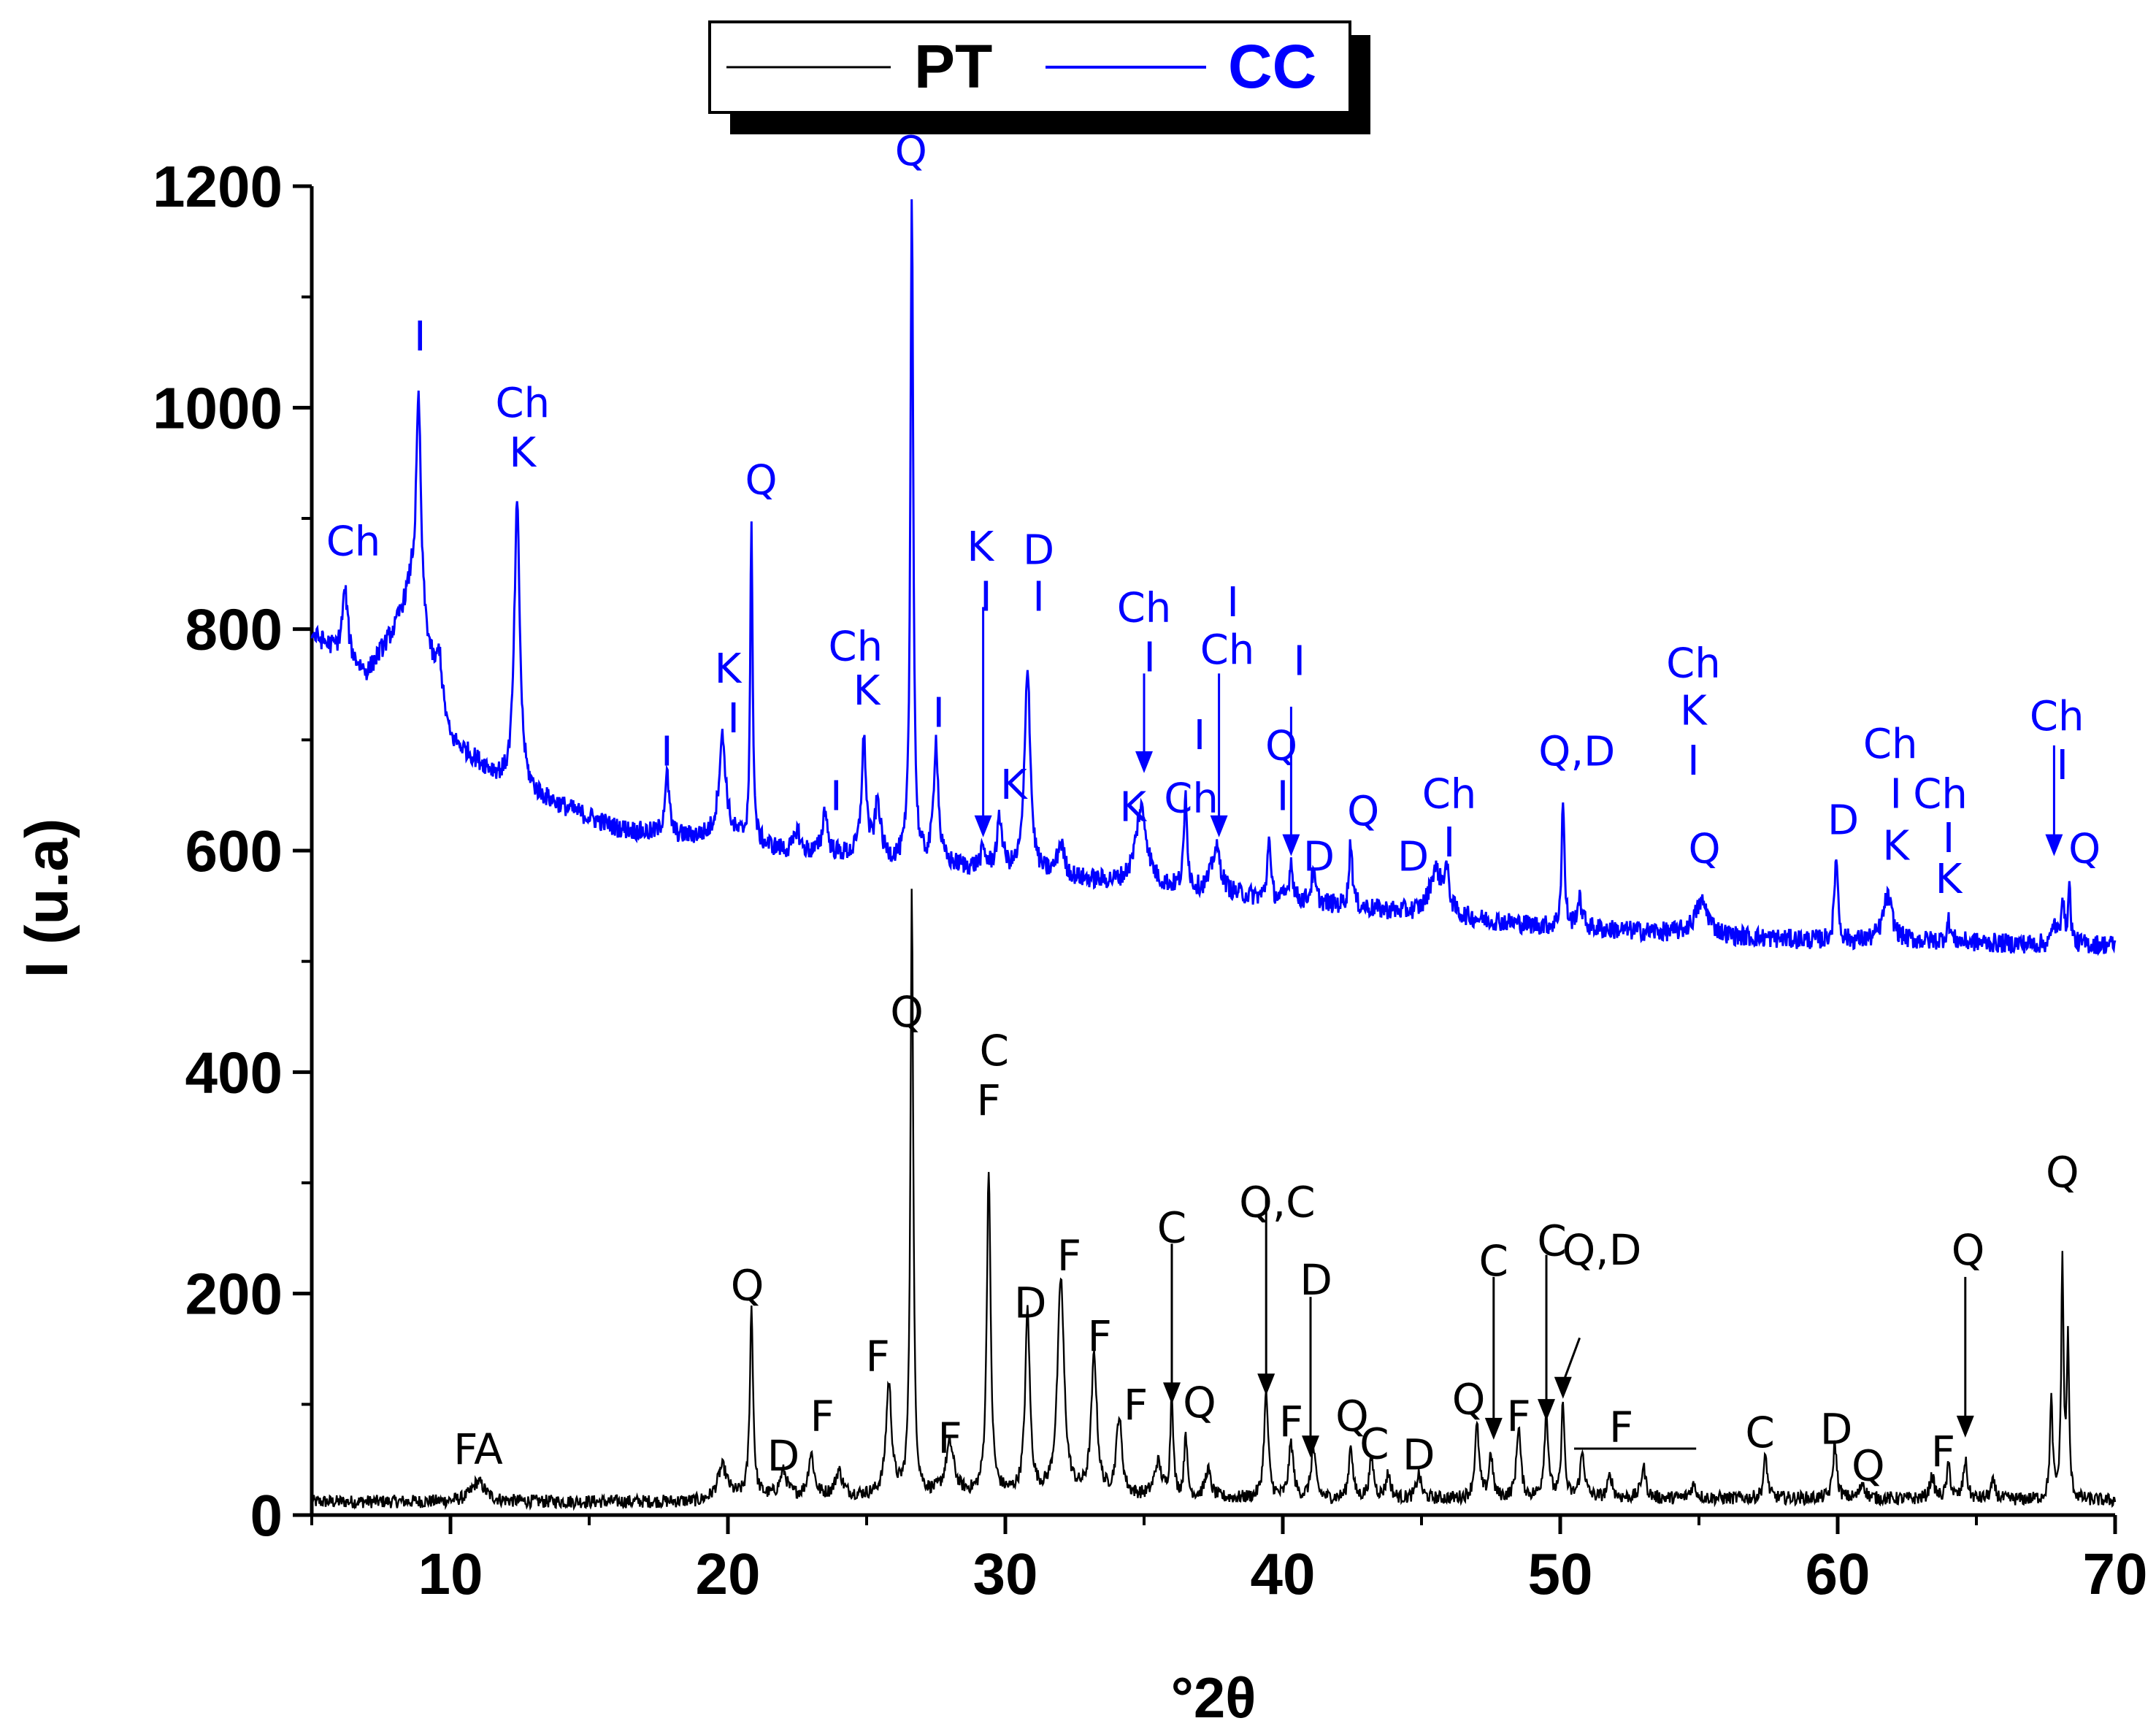  I want to click on y-tick-label: 0, so click(266, 1515).